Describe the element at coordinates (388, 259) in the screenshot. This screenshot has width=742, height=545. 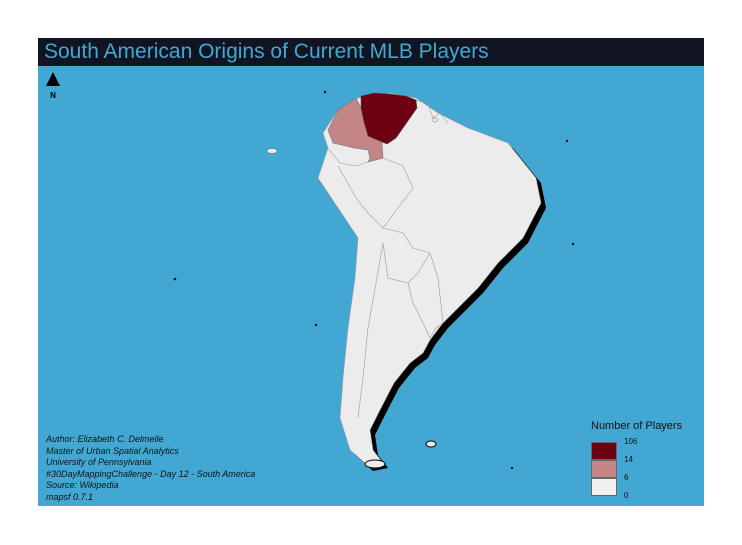
I see `borders` at that location.